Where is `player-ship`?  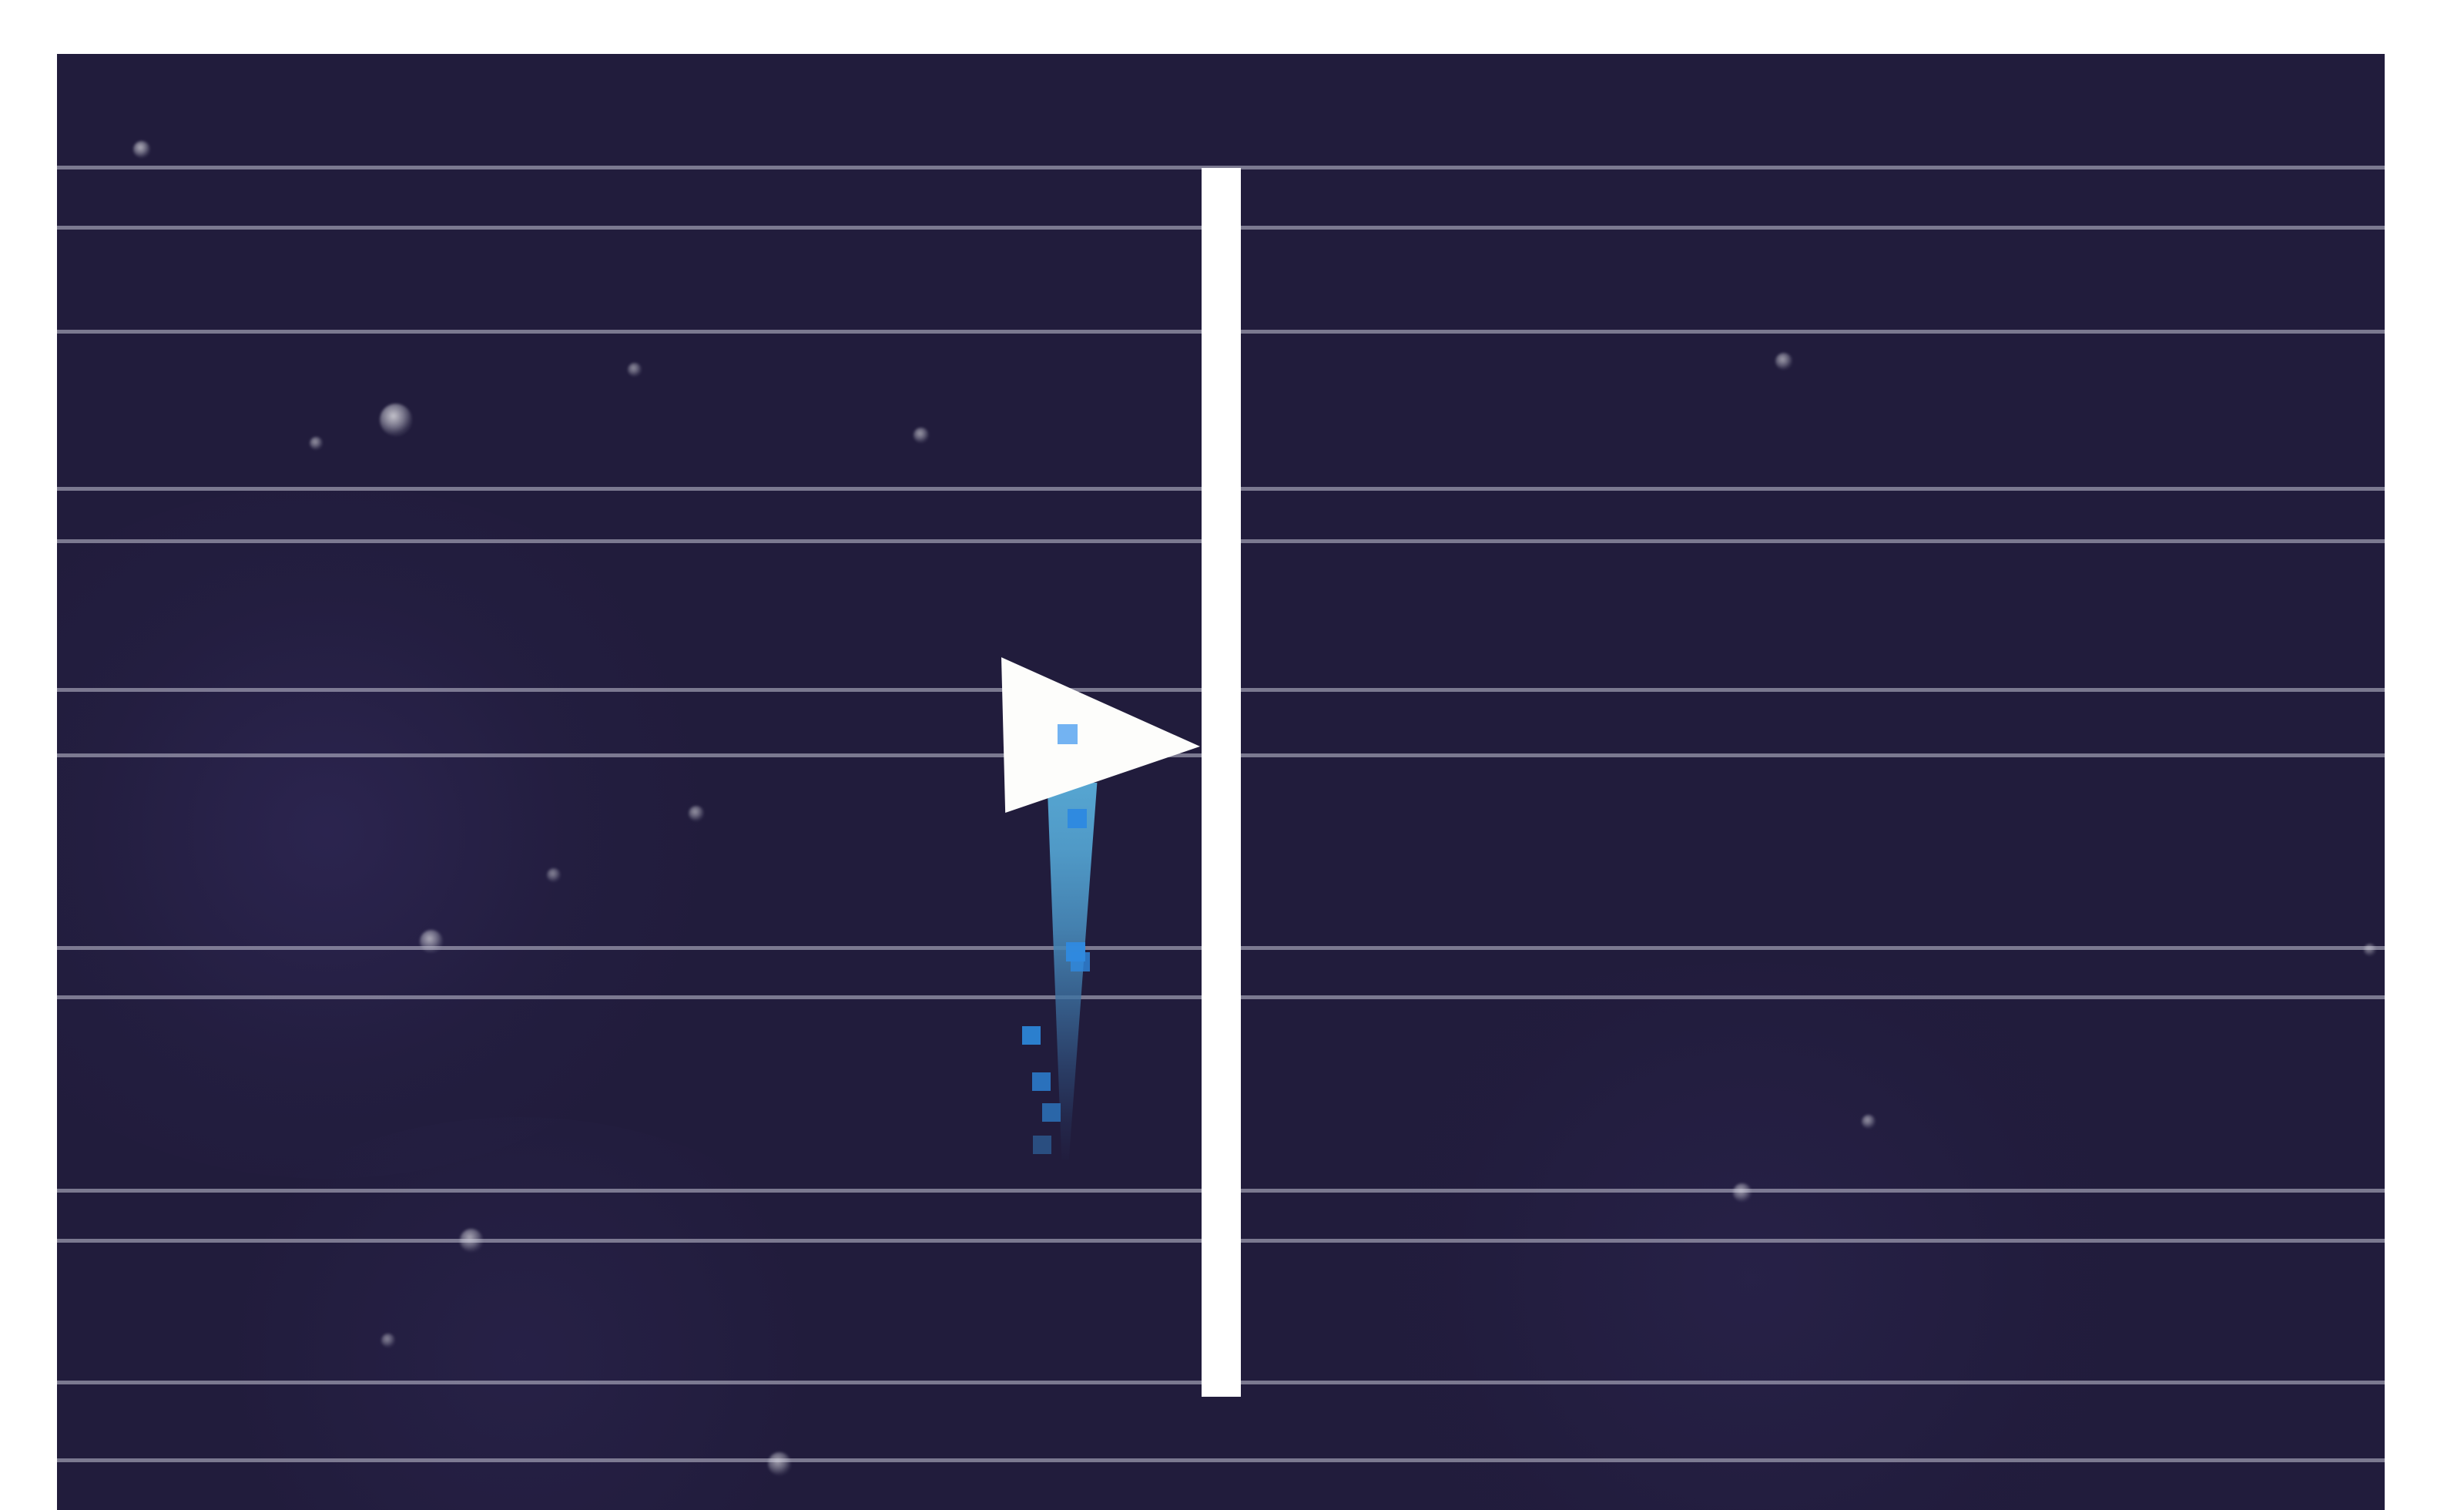
player-ship is located at coordinates (1100, 734).